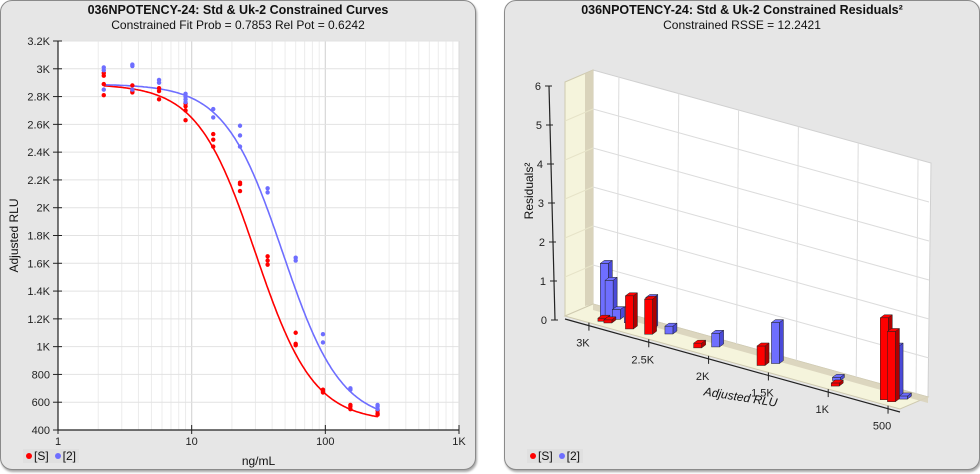 The height and width of the screenshot is (474, 980). I want to click on y-tick-label: 1.4K, so click(38, 292).